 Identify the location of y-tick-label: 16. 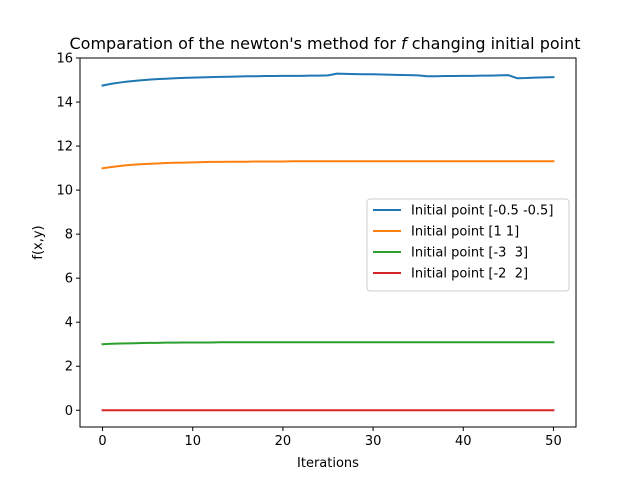
(64, 59).